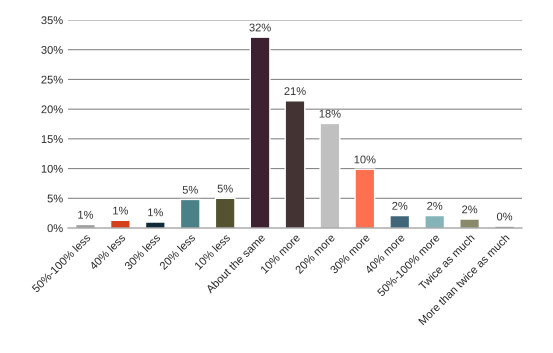  What do you see at coordinates (52, 139) in the screenshot?
I see `y-tick-label: 15%` at bounding box center [52, 139].